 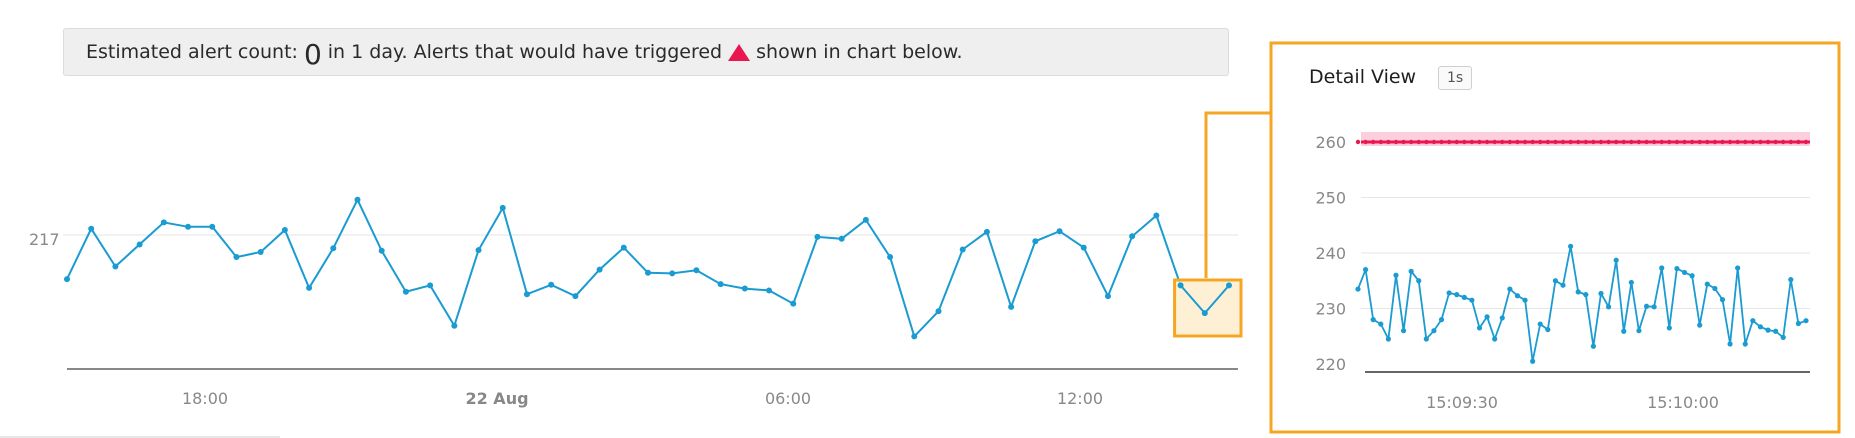 I want to click on detail-gridlines, so click(x=1585, y=225).